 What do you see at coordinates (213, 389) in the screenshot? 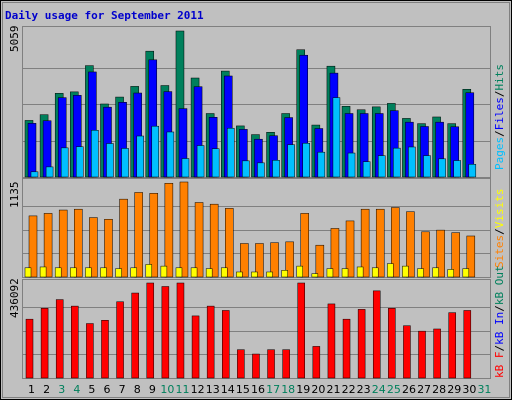
I see `day-label: 13` at bounding box center [213, 389].